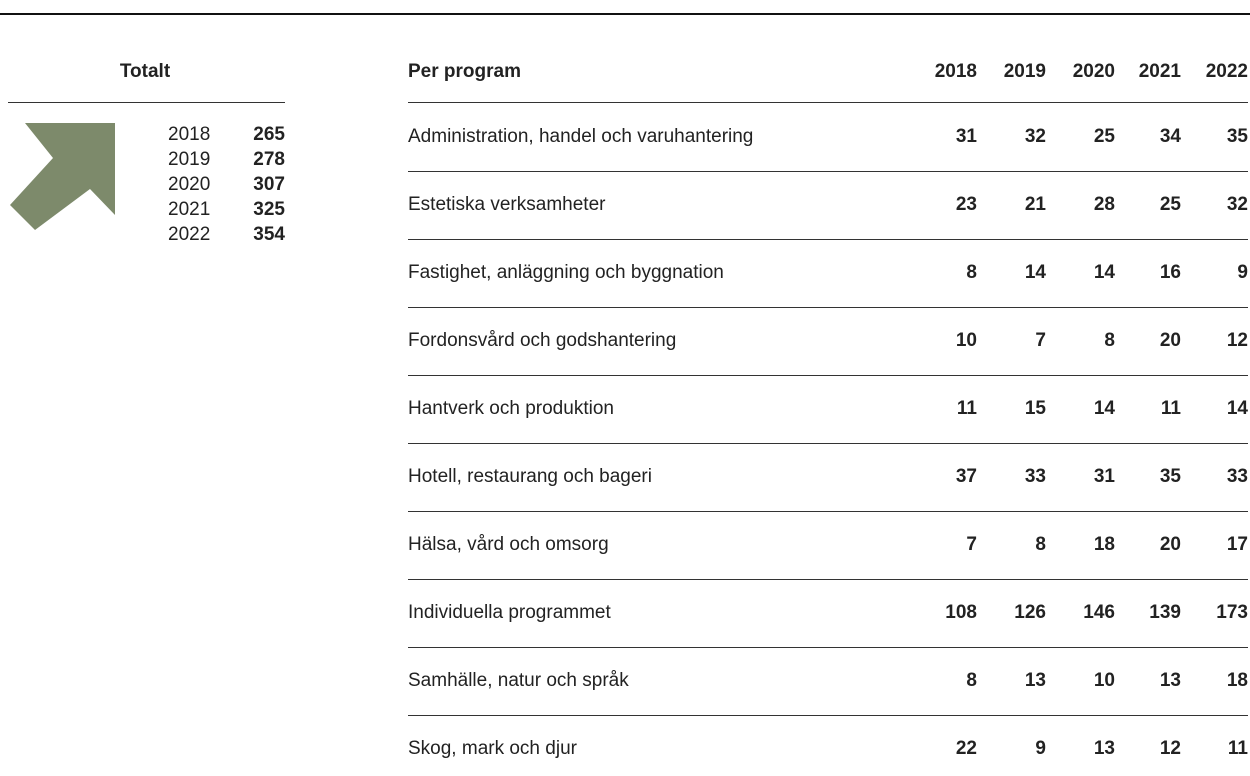  Describe the element at coordinates (828, 102) in the screenshot. I see `header-rule` at that location.